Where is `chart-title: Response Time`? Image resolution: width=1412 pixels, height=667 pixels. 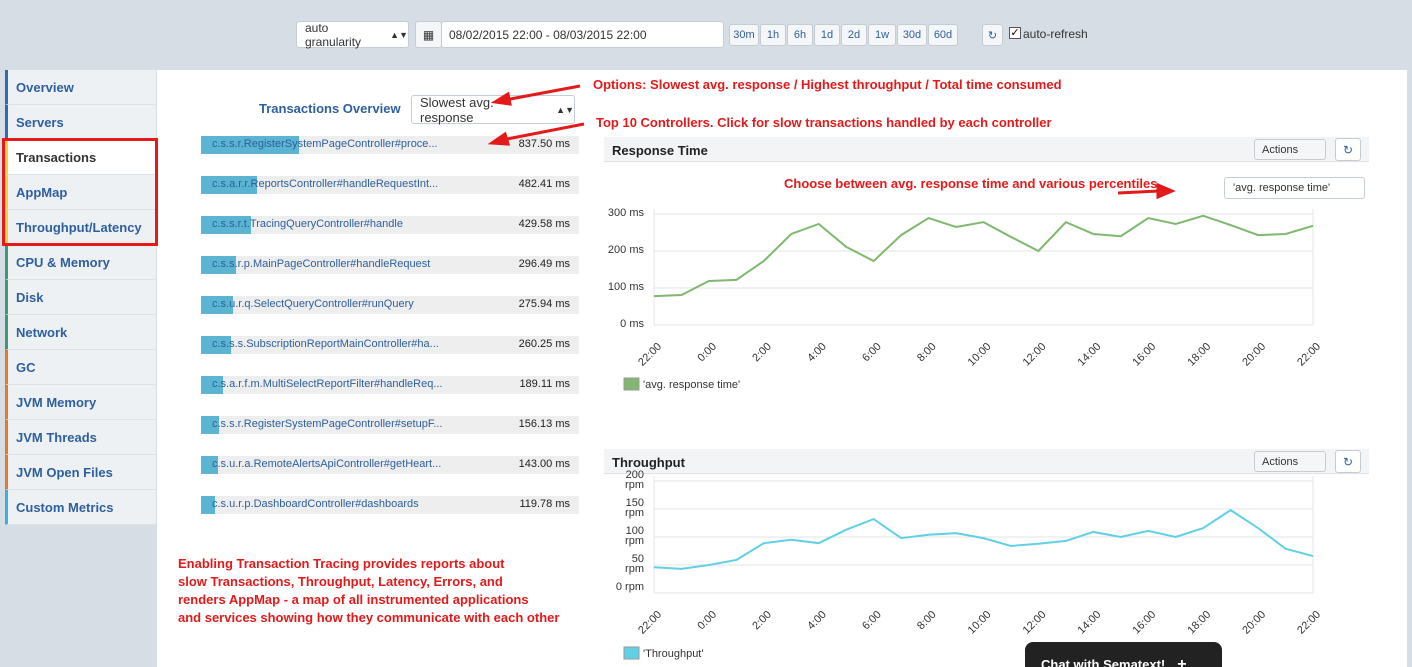
chart-title: Response Time is located at coordinates (660, 150).